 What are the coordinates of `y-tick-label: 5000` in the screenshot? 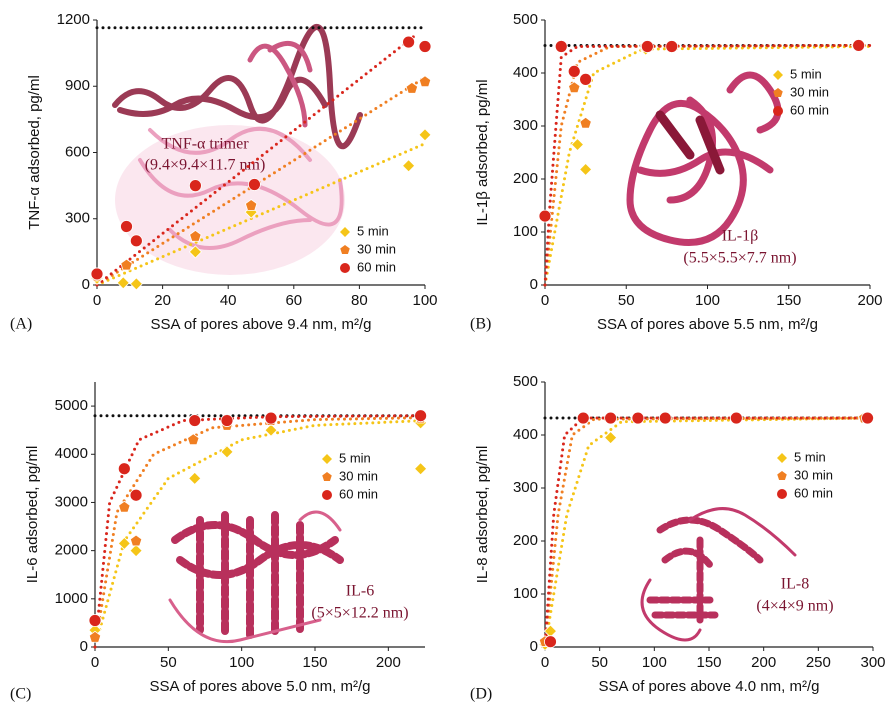 It's located at (71, 405).